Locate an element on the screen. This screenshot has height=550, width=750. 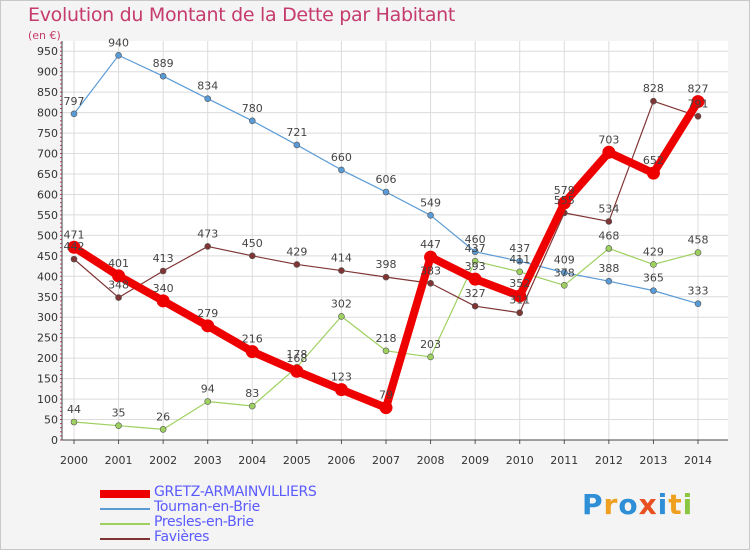
data-label: 216 is located at coordinates (252, 339).